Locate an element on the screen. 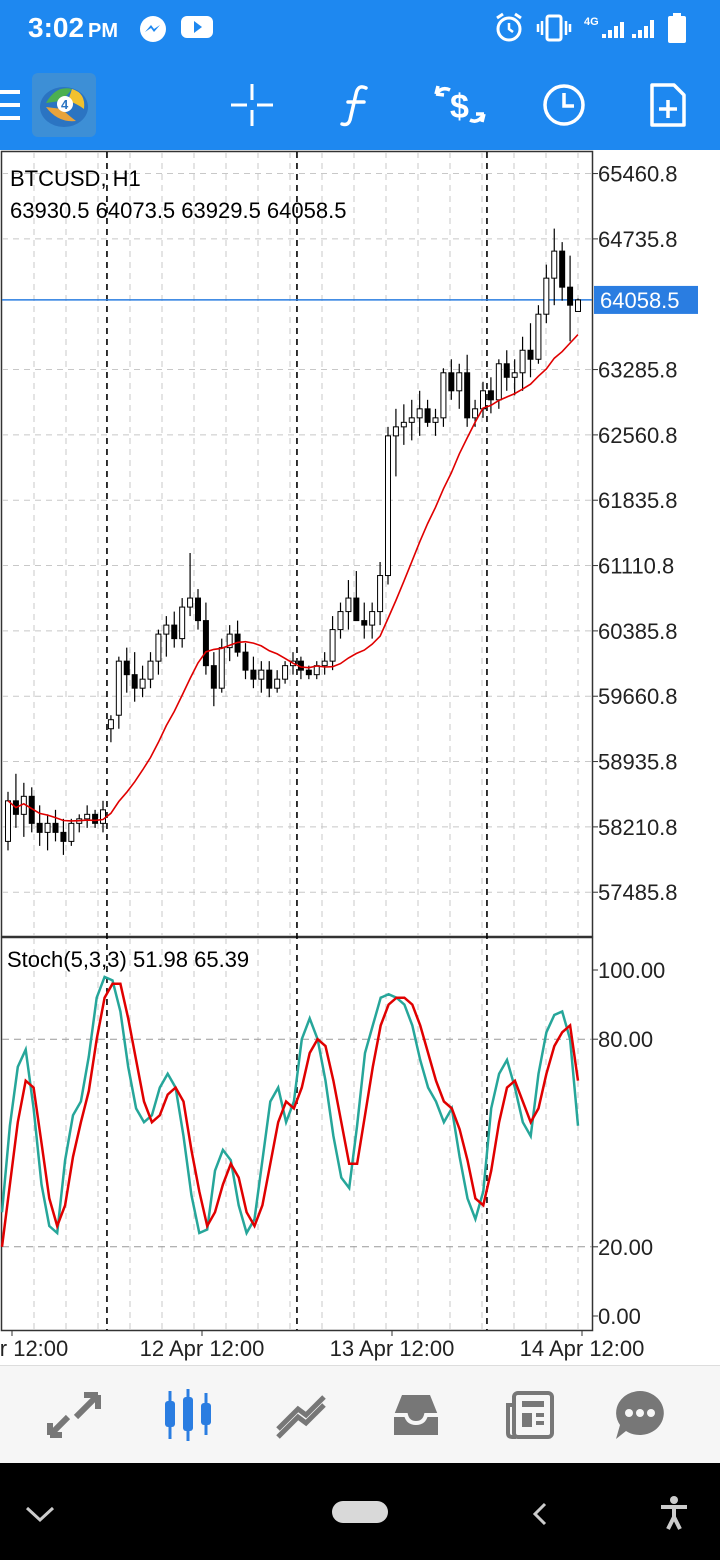 The image size is (720, 1560). stoch-tick-label: 100.00 is located at coordinates (631, 970).